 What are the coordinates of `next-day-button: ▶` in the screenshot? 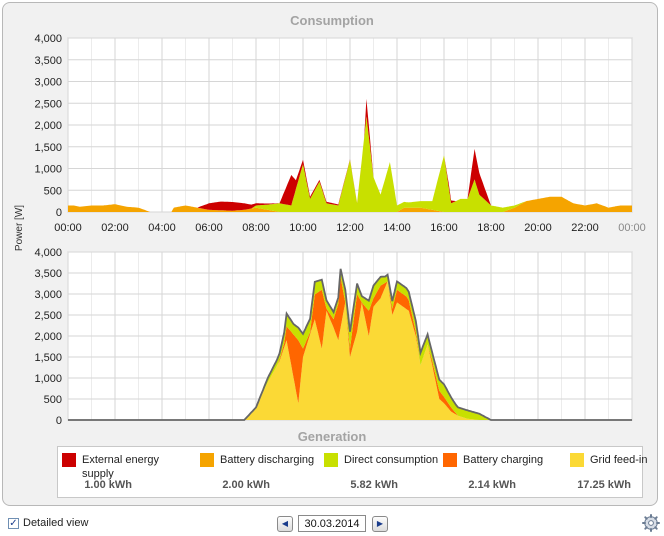 It's located at (380, 524).